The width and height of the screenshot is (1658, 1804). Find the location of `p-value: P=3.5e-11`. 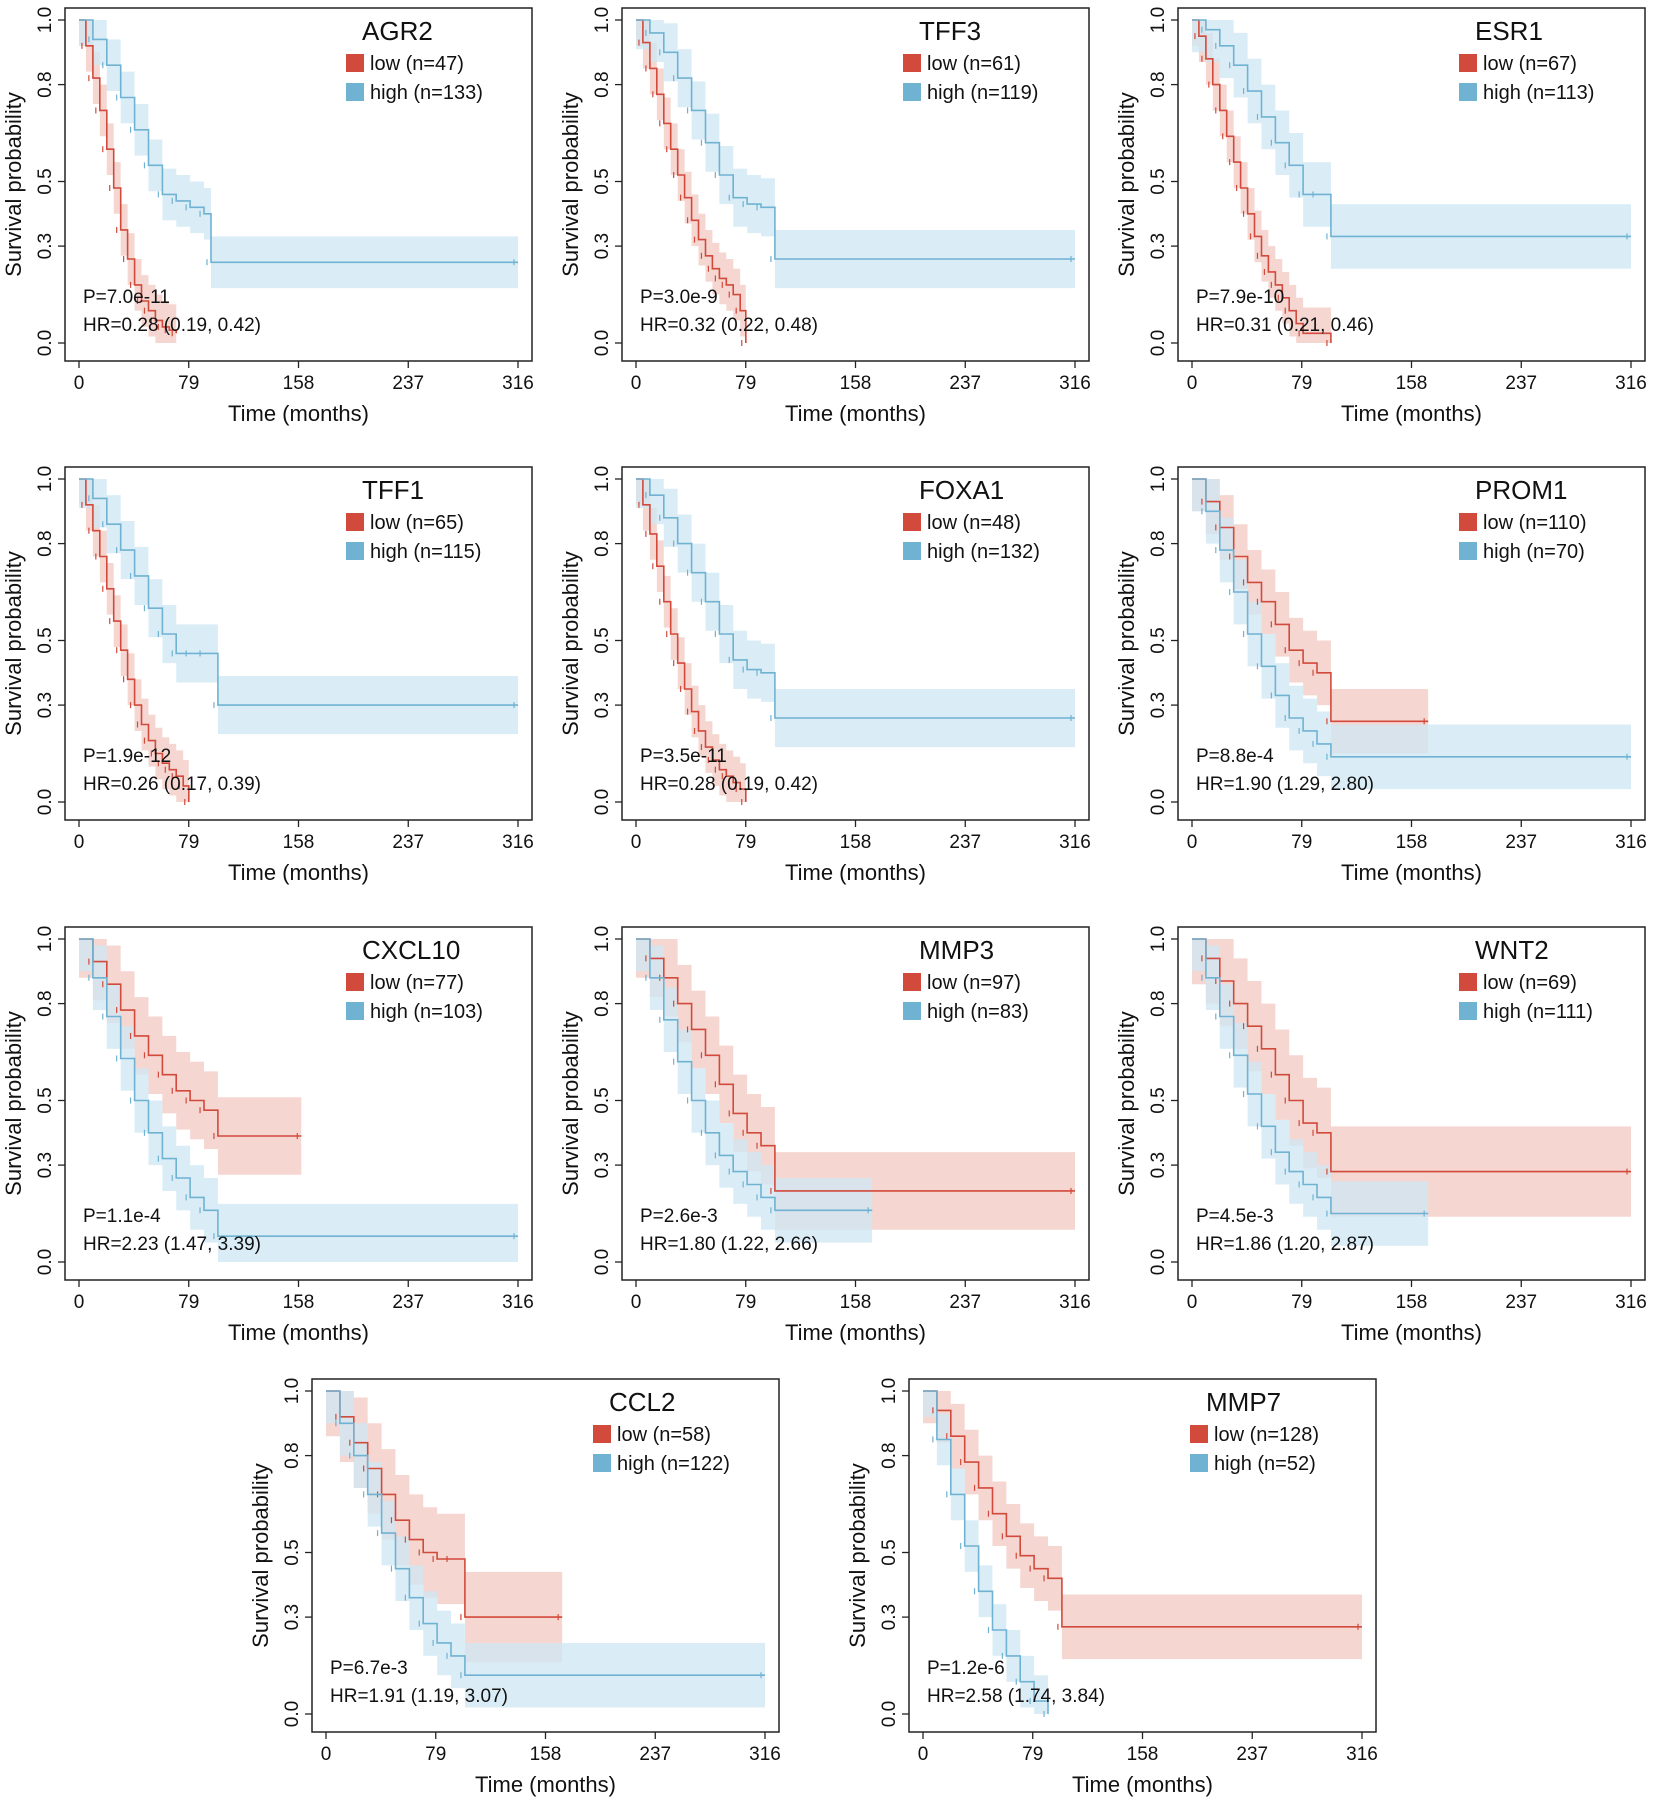

p-value: P=3.5e-11 is located at coordinates (683, 756).